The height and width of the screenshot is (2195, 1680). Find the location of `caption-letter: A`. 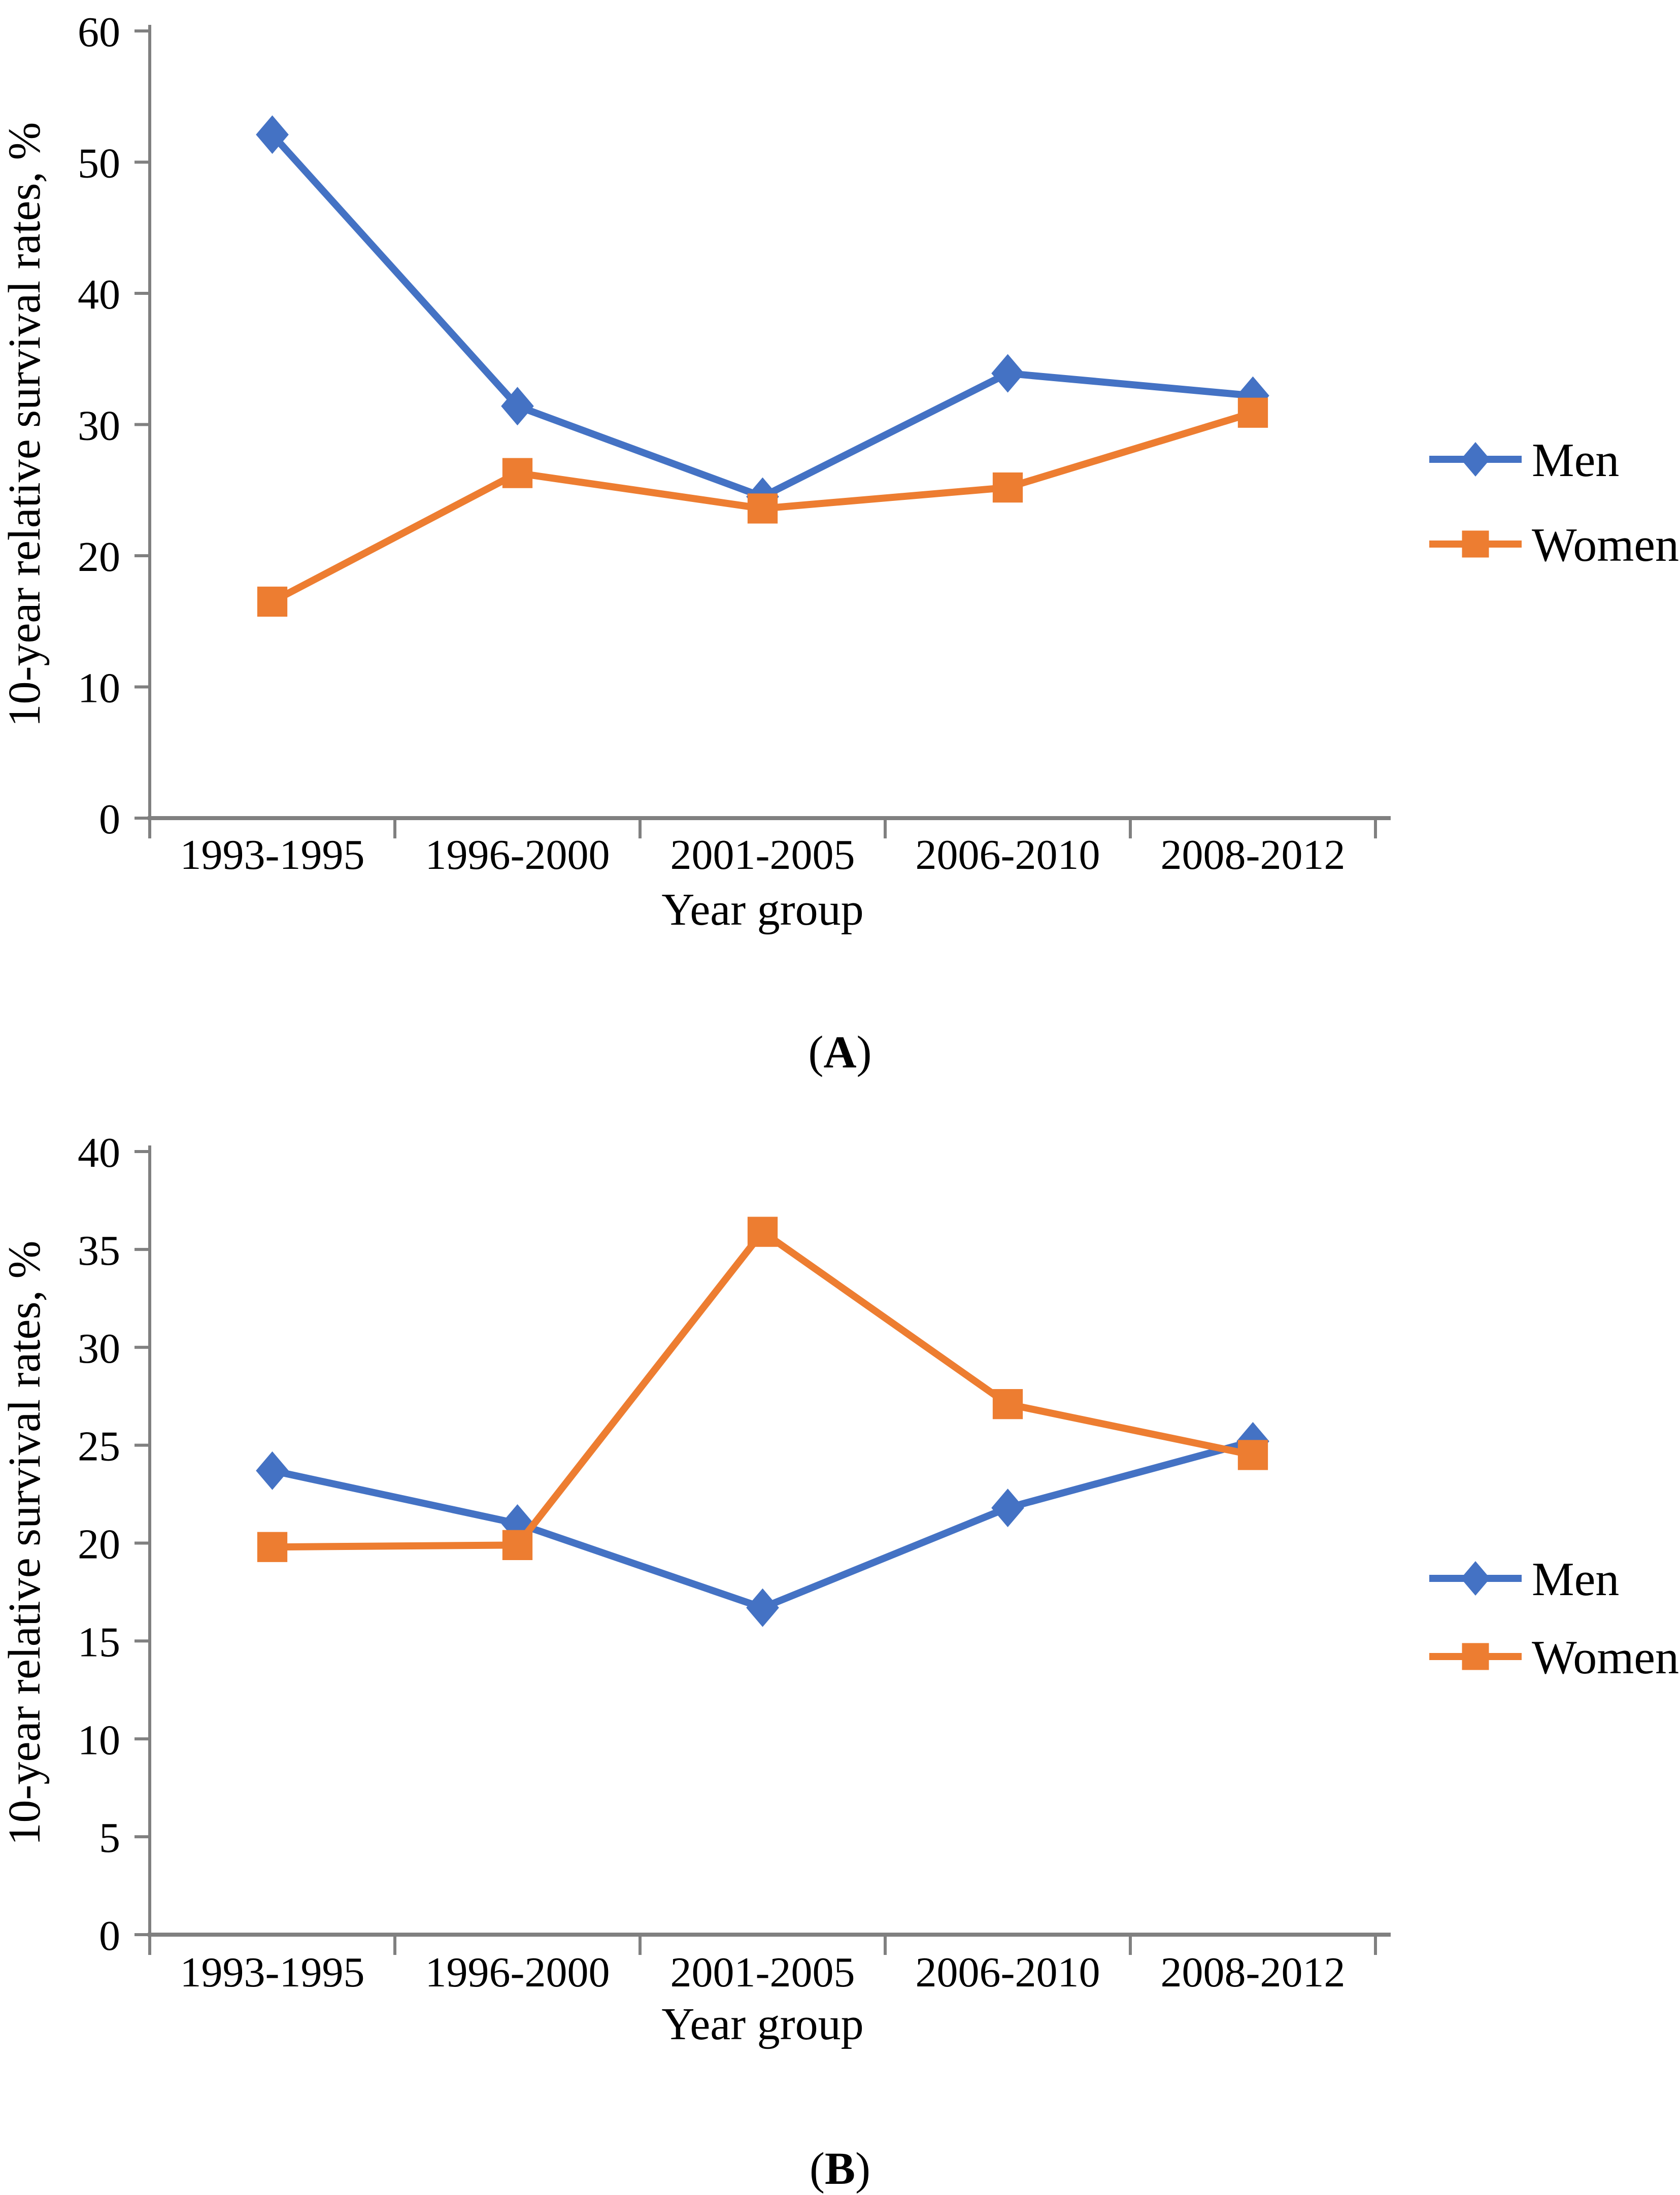

caption-letter: A is located at coordinates (840, 1052).